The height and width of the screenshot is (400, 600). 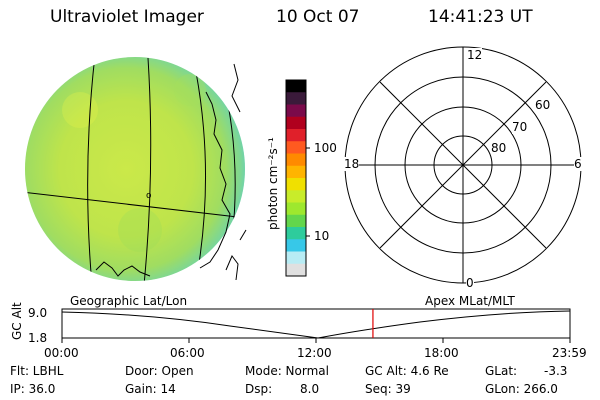 What do you see at coordinates (352, 164) in the screenshot?
I see `mlt-label-18: 18` at bounding box center [352, 164].